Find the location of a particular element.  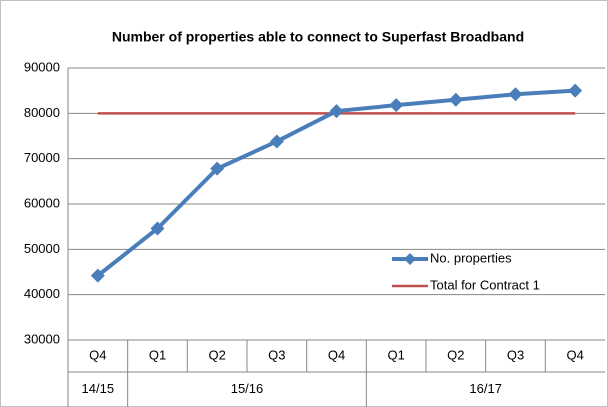

group-label: 16/17 is located at coordinates (485, 388).